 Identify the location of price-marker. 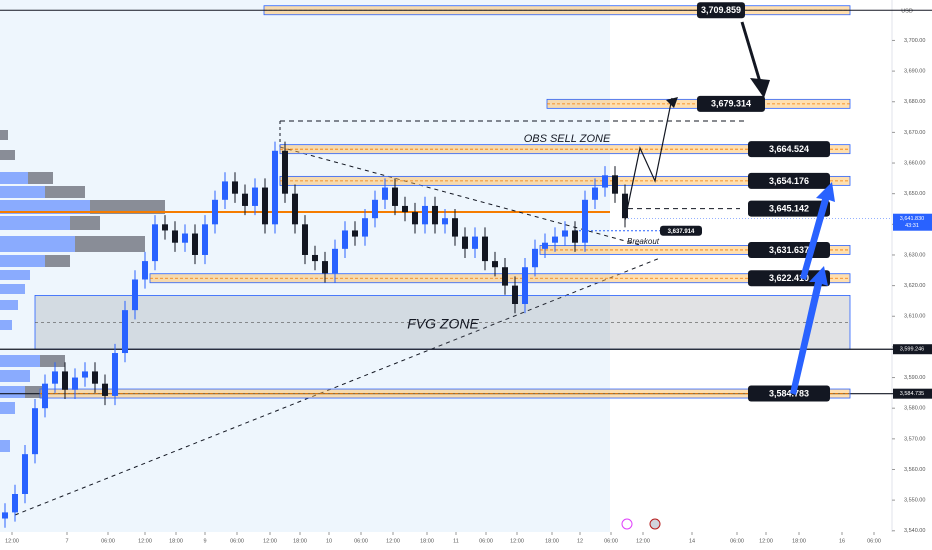
(912, 349).